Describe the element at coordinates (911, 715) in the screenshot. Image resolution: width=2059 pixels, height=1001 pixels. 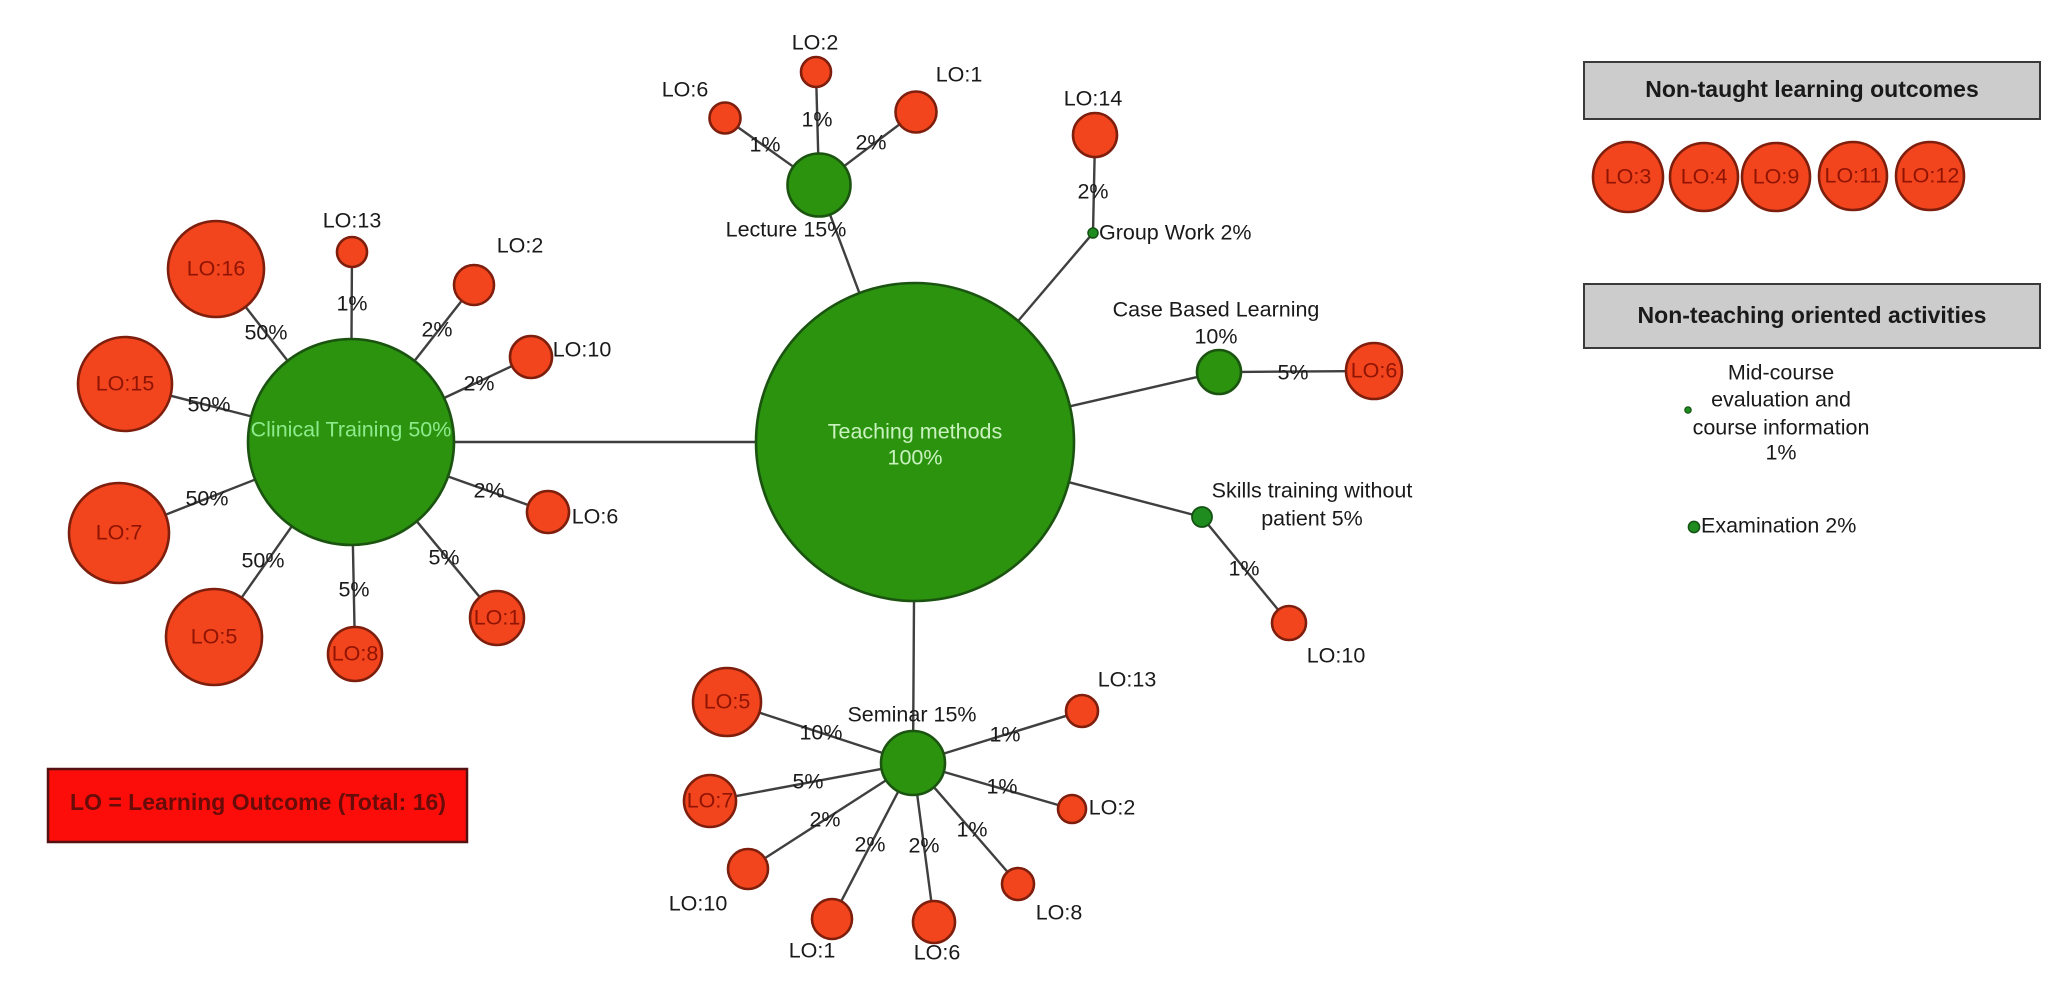
I see `svg-text: Seminar 15%` at that location.